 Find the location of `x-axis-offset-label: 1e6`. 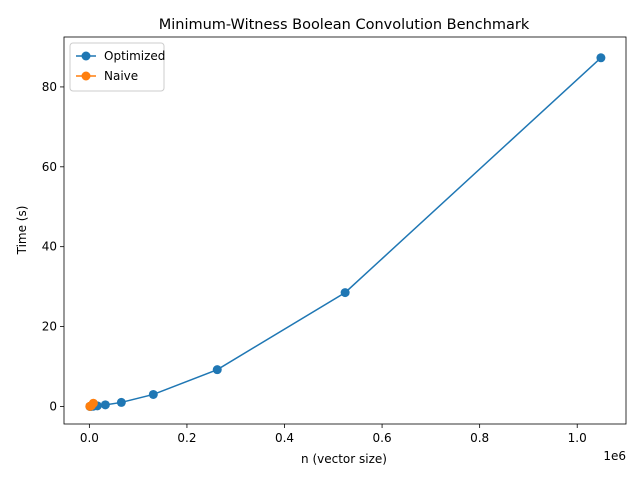

x-axis-offset-label: 1e6 is located at coordinates (614, 456).